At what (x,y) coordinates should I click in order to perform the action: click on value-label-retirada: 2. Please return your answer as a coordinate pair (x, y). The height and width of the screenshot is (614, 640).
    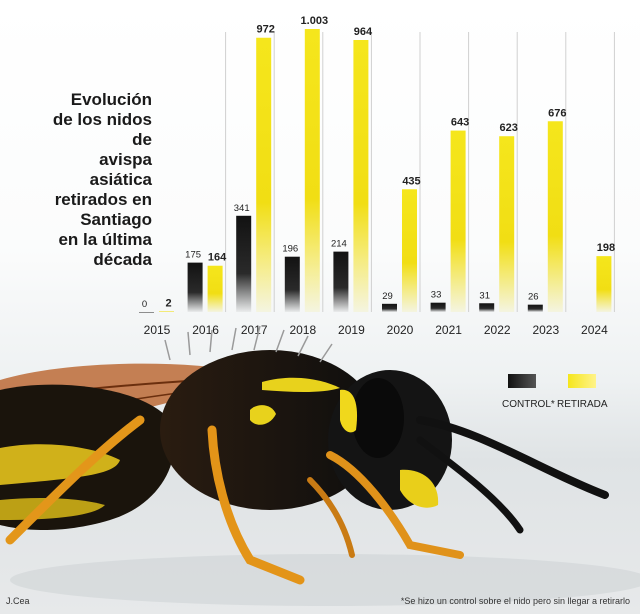
    Looking at the image, I should click on (168, 303).